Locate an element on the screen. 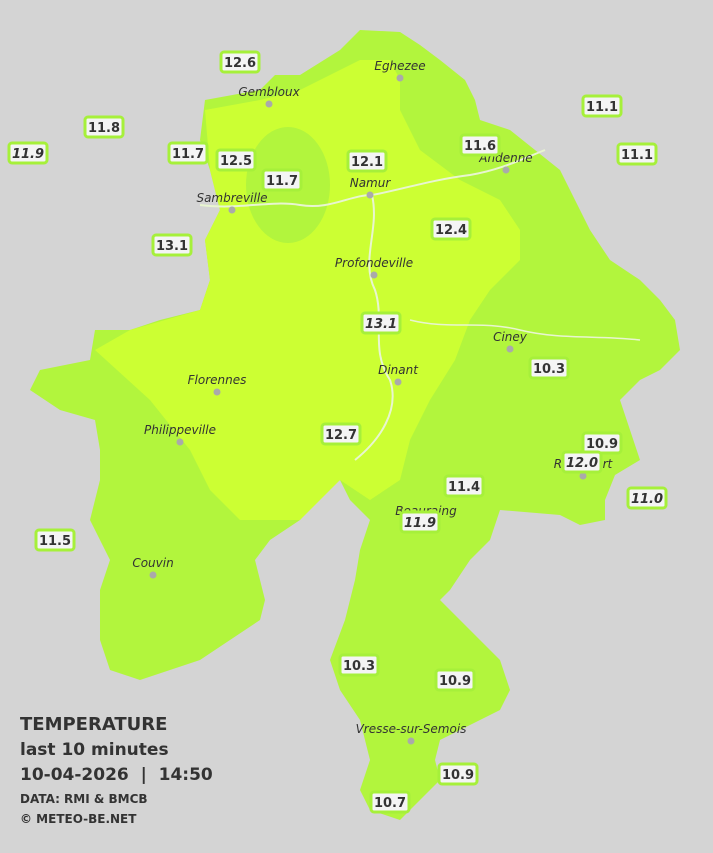 This screenshot has width=713, height=853. station-value: 11.6 is located at coordinates (480, 146).